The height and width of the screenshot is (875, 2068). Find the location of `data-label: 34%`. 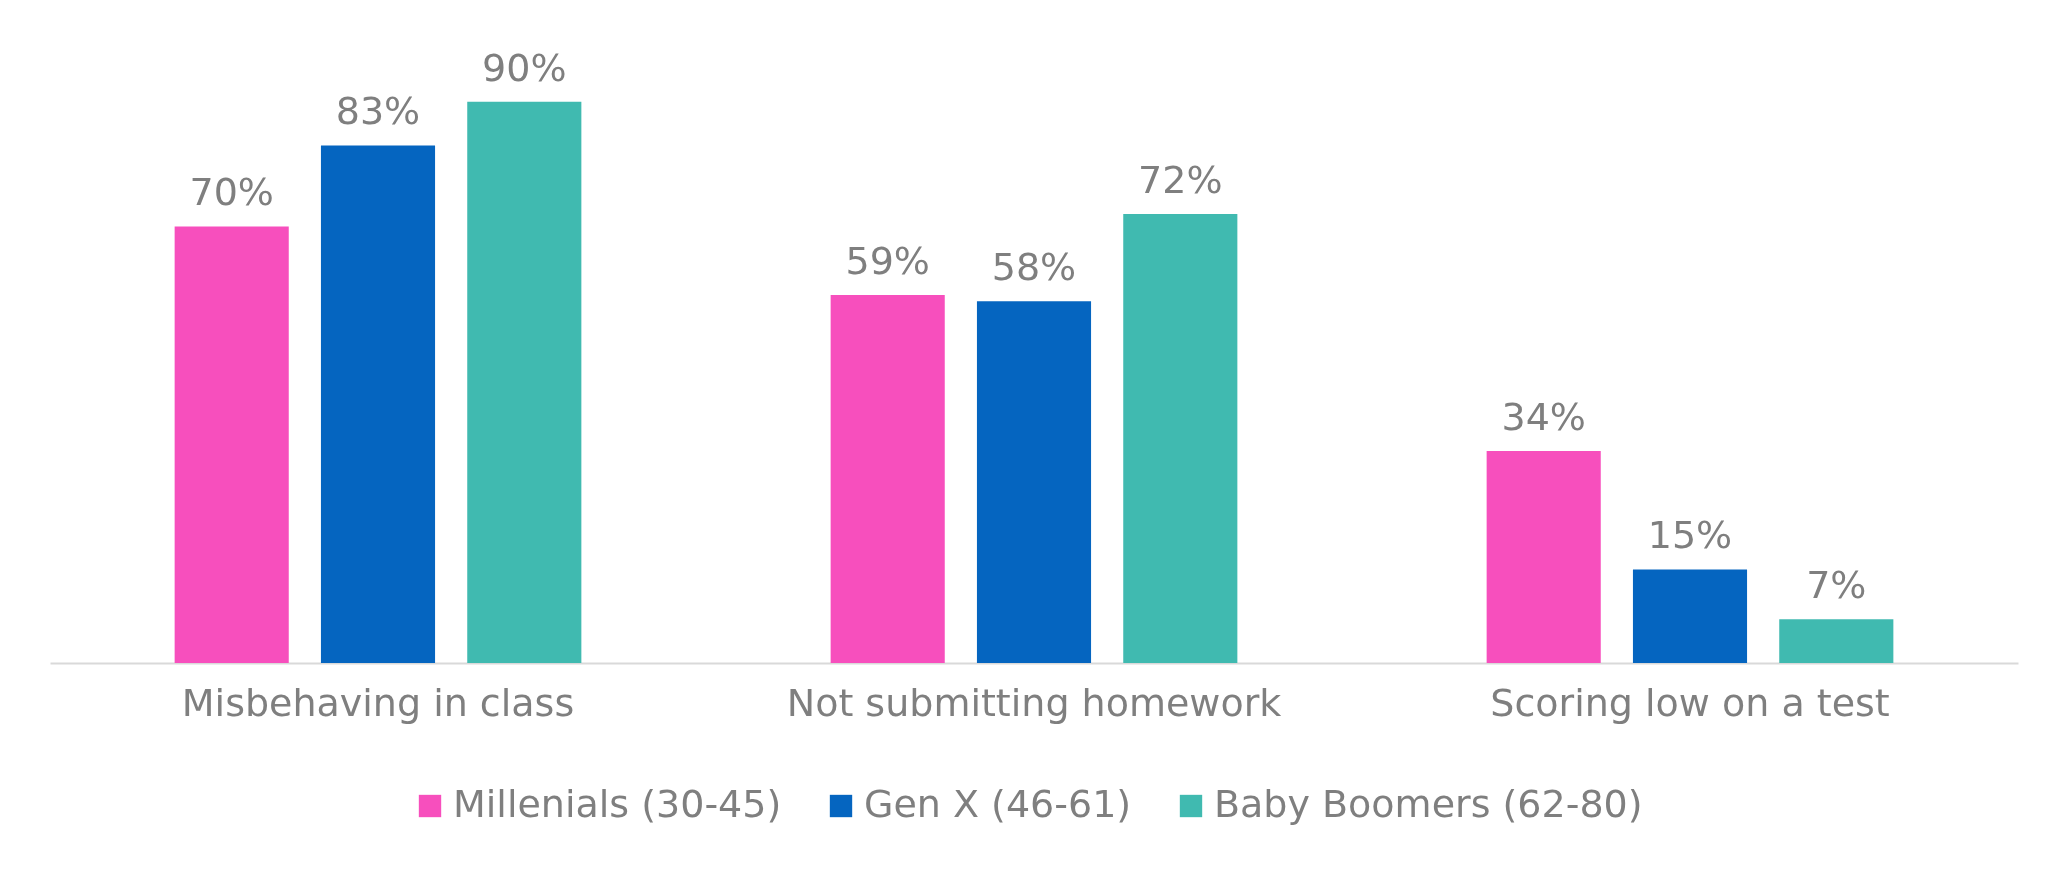

data-label: 34% is located at coordinates (1543, 416).